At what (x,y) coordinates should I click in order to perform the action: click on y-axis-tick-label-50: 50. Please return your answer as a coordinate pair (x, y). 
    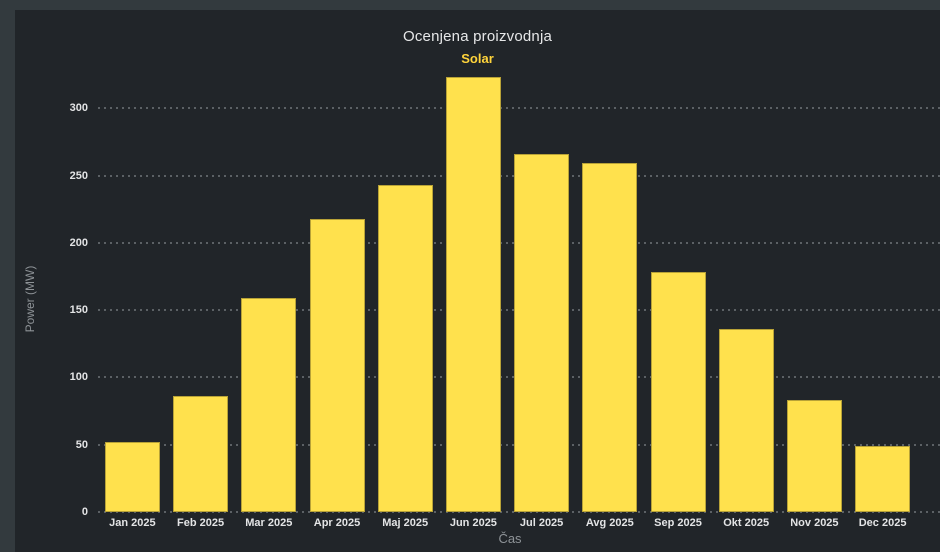
    Looking at the image, I should click on (81, 444).